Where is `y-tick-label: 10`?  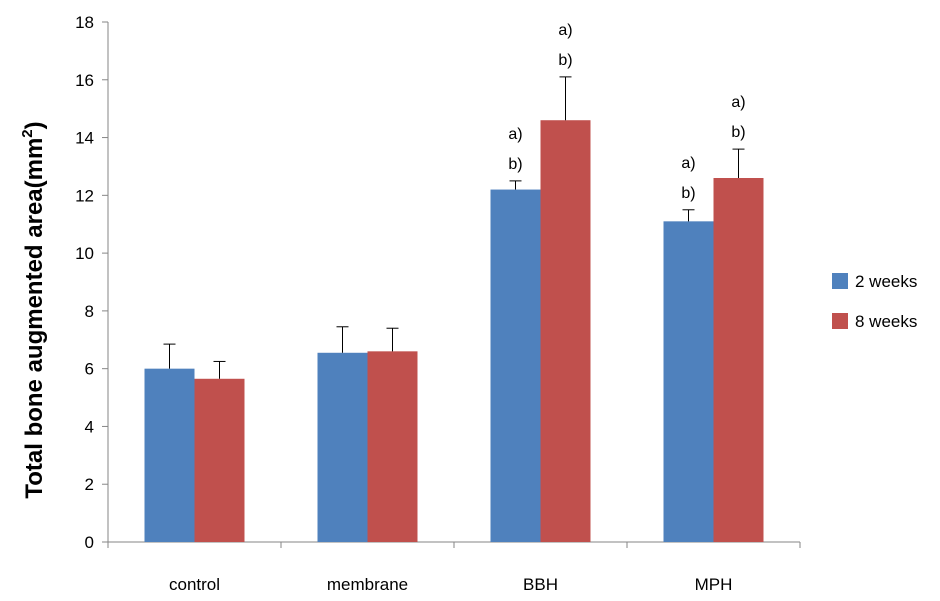 y-tick-label: 10 is located at coordinates (84, 253).